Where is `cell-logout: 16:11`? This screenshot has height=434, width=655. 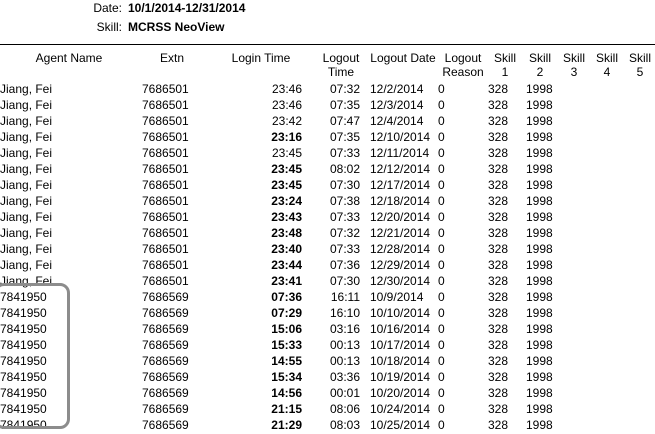 cell-logout: 16:11 is located at coordinates (345, 297).